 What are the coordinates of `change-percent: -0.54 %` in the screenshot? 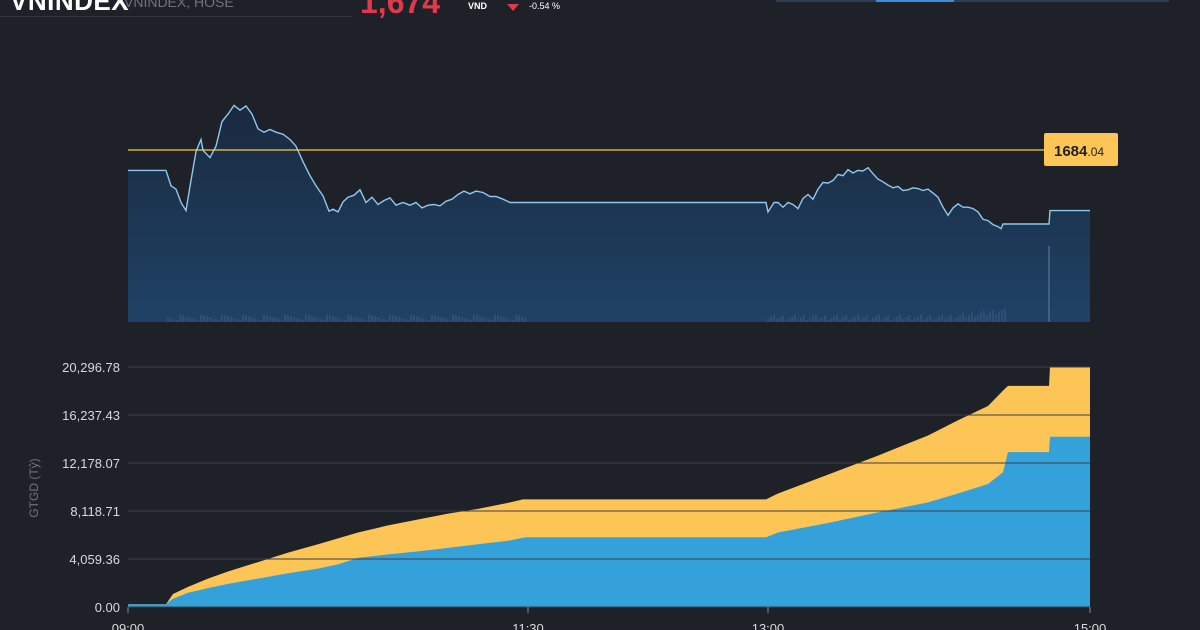 It's located at (545, 6).